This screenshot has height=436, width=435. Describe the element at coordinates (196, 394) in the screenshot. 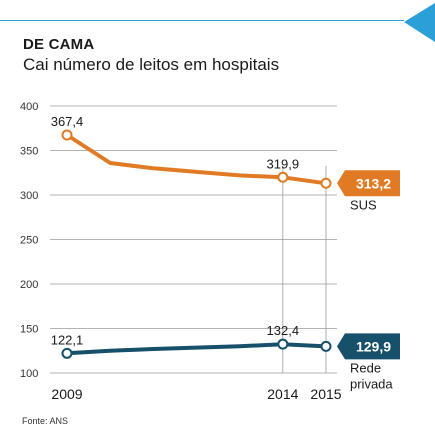

I see `x-axis: 2009 2014 2015` at that location.